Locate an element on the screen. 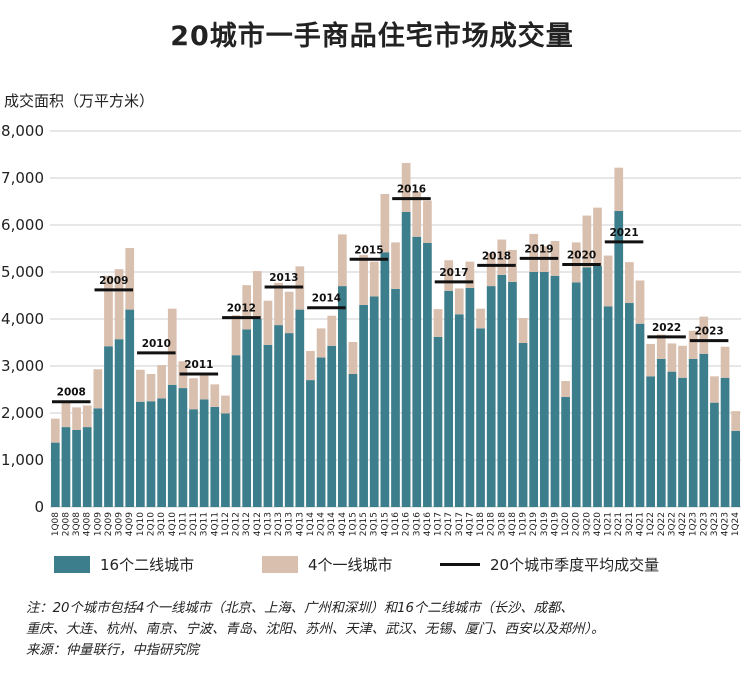 Image resolution: width=744 pixels, height=681 pixels. x-tick-label: 3Q14 is located at coordinates (332, 524).